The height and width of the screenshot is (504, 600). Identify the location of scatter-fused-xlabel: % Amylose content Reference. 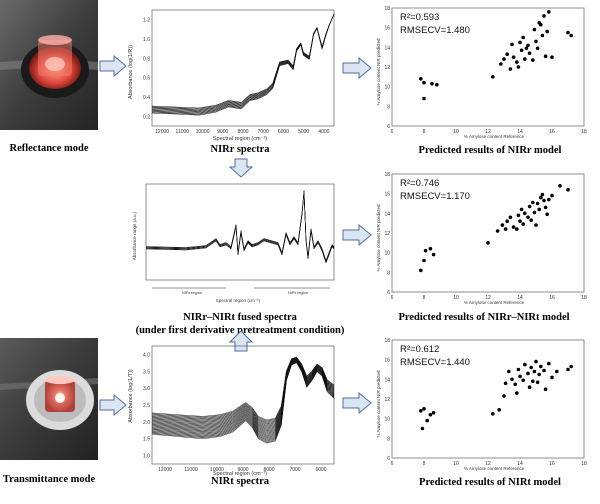
(494, 302).